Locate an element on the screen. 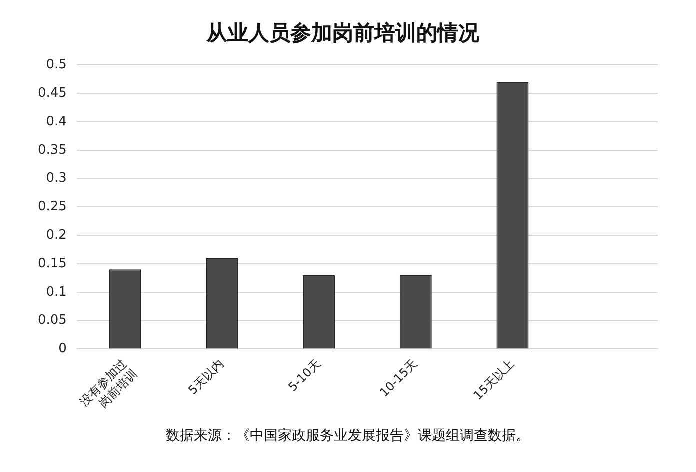  source-note: 数据来源：《中国家政服务业发展报告》课题组调查数据。 is located at coordinates (348, 436).